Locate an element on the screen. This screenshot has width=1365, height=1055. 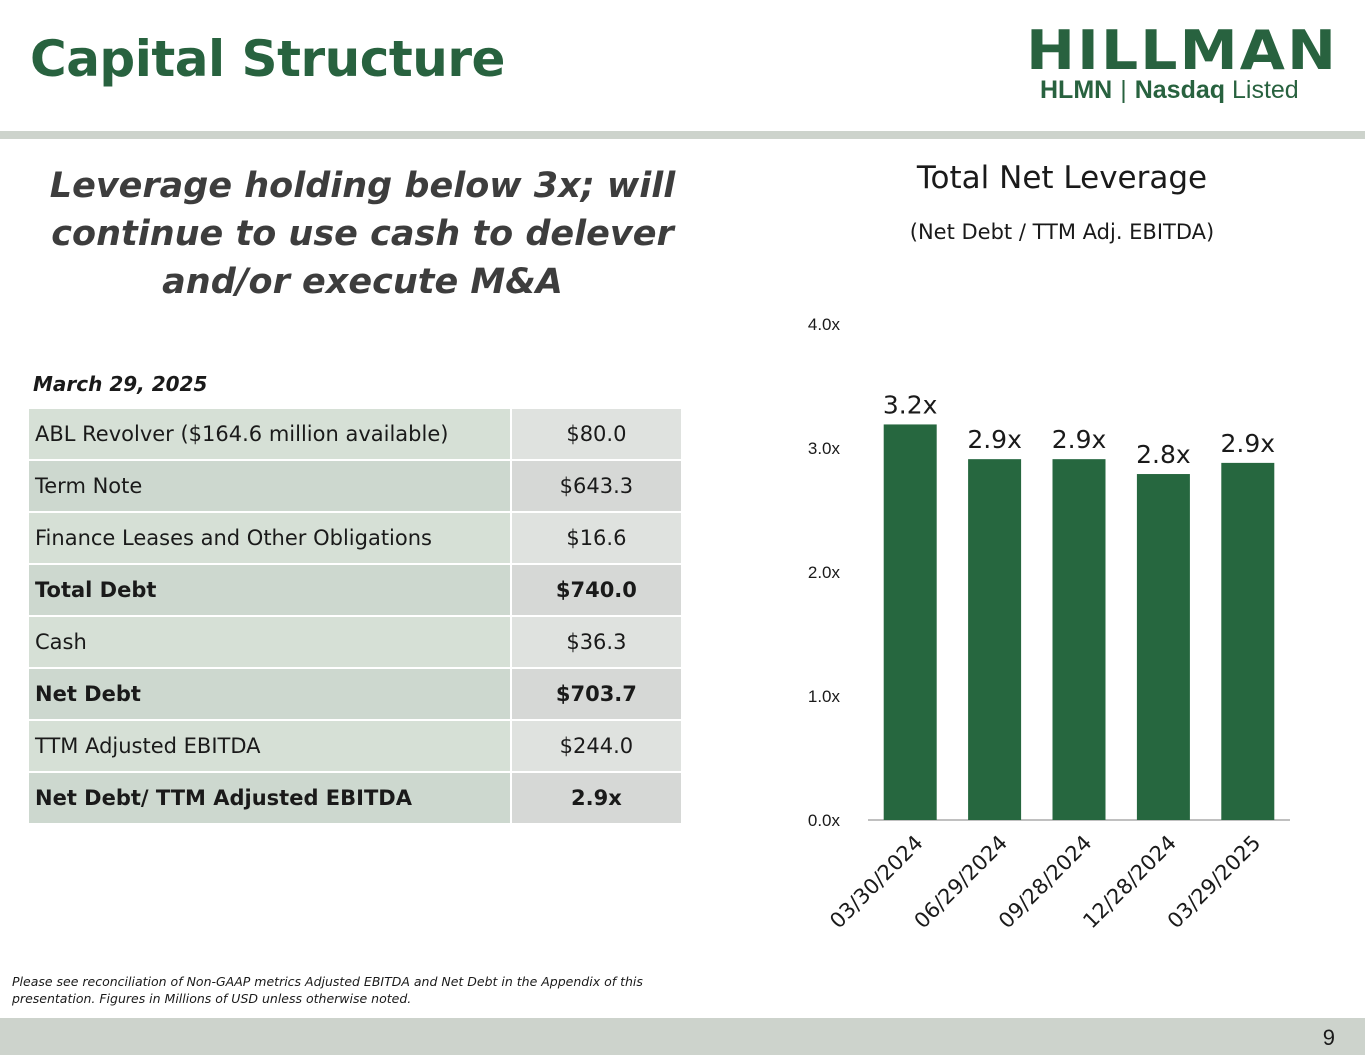
row-value: 2.9x is located at coordinates (596, 798).